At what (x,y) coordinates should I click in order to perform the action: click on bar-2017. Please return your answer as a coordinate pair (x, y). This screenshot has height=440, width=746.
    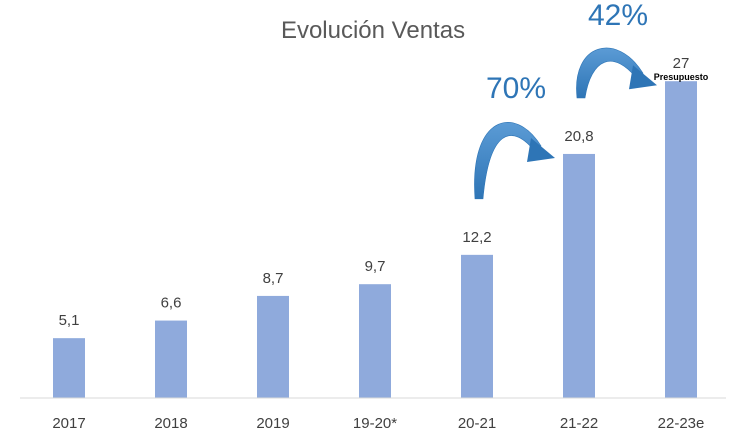
    Looking at the image, I should click on (69, 368).